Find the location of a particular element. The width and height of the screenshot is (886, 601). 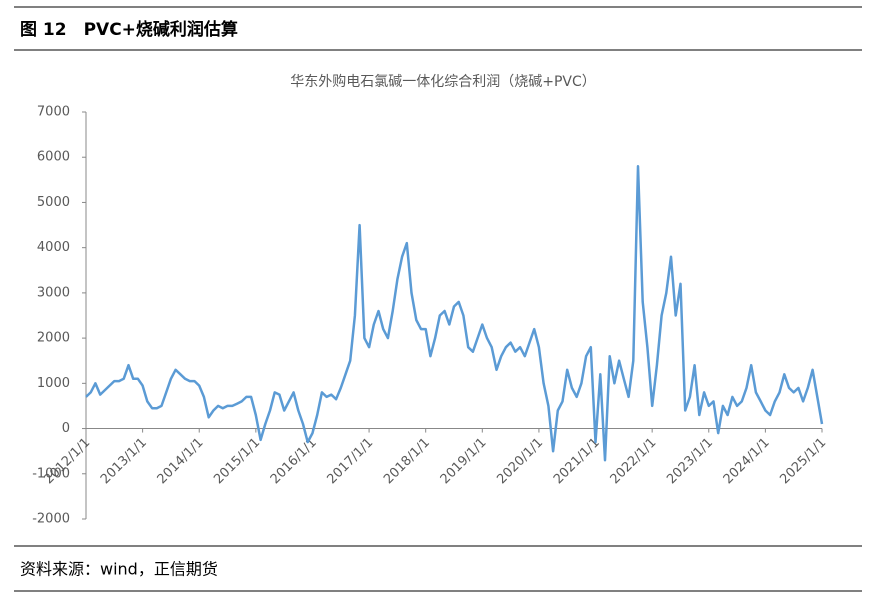

x-tick-label: 2023/1/1 is located at coordinates (690, 461).